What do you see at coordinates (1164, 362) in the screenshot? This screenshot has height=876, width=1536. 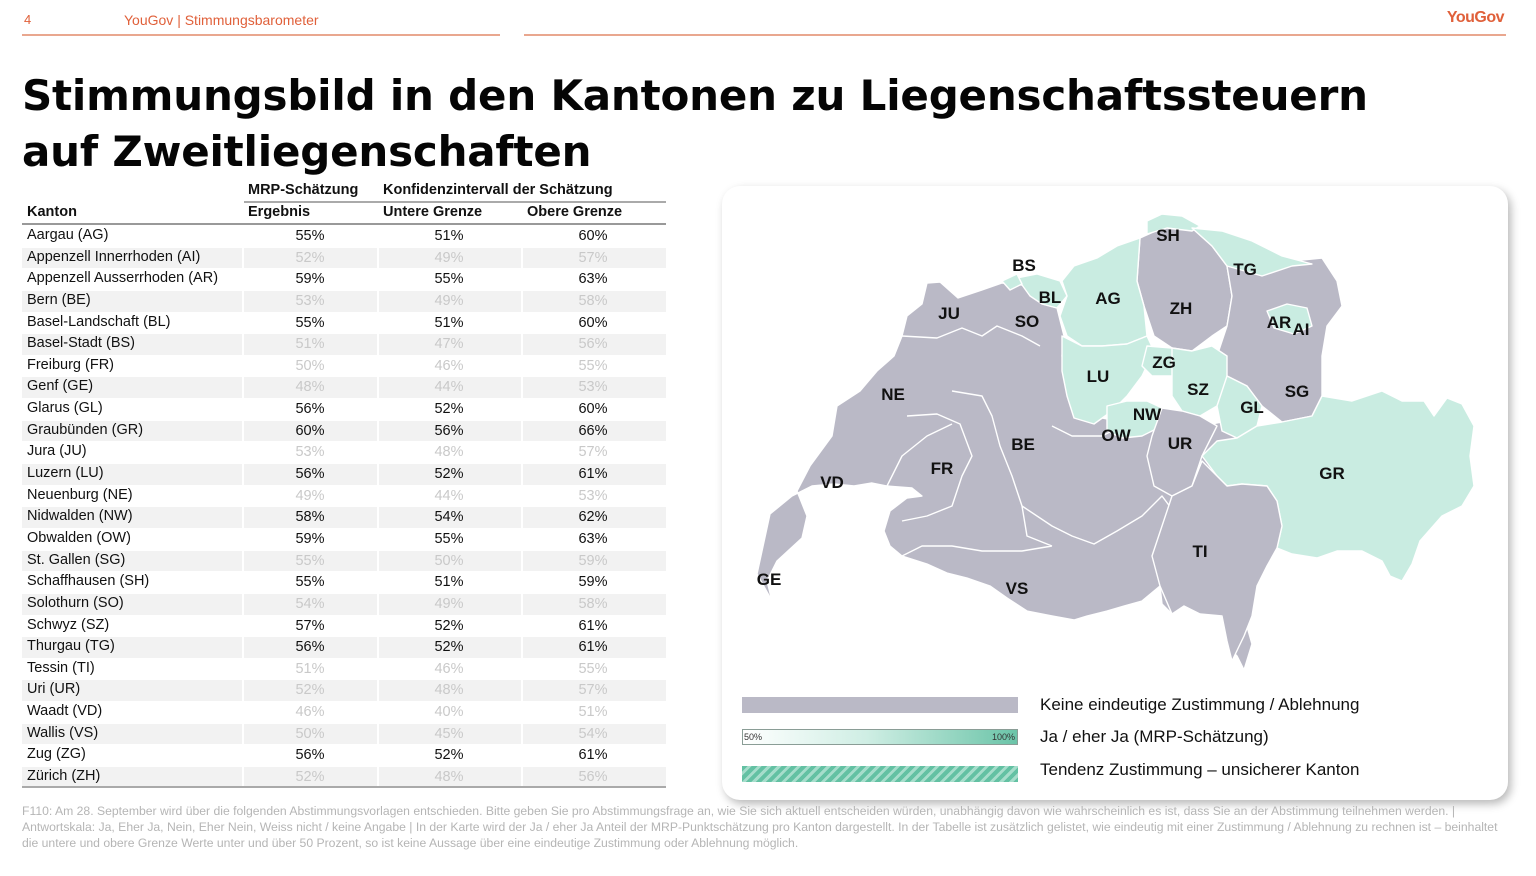 I see `map-label-ZG: ZG` at bounding box center [1164, 362].